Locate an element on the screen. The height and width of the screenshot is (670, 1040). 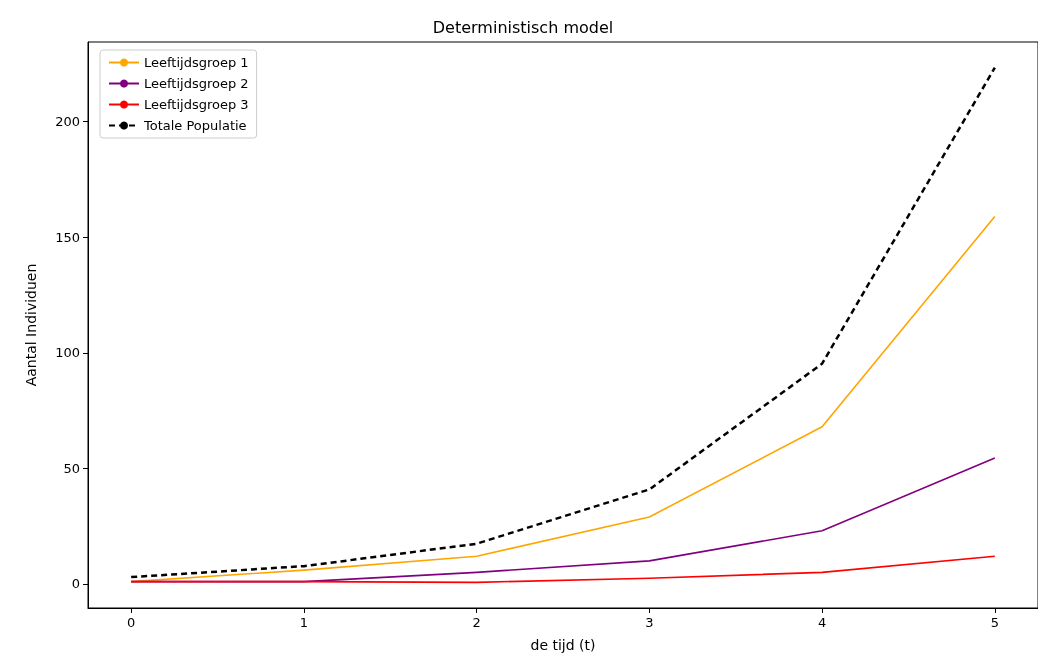
y-axis-title: Aantal Individuen is located at coordinates (31, 325).